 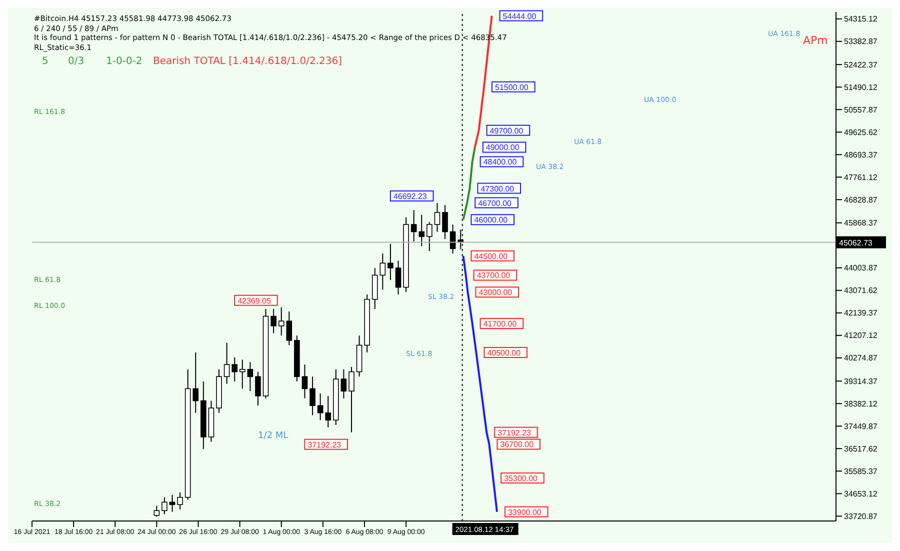 What do you see at coordinates (521, 479) in the screenshot?
I see `annotation: 35300.00` at bounding box center [521, 479].